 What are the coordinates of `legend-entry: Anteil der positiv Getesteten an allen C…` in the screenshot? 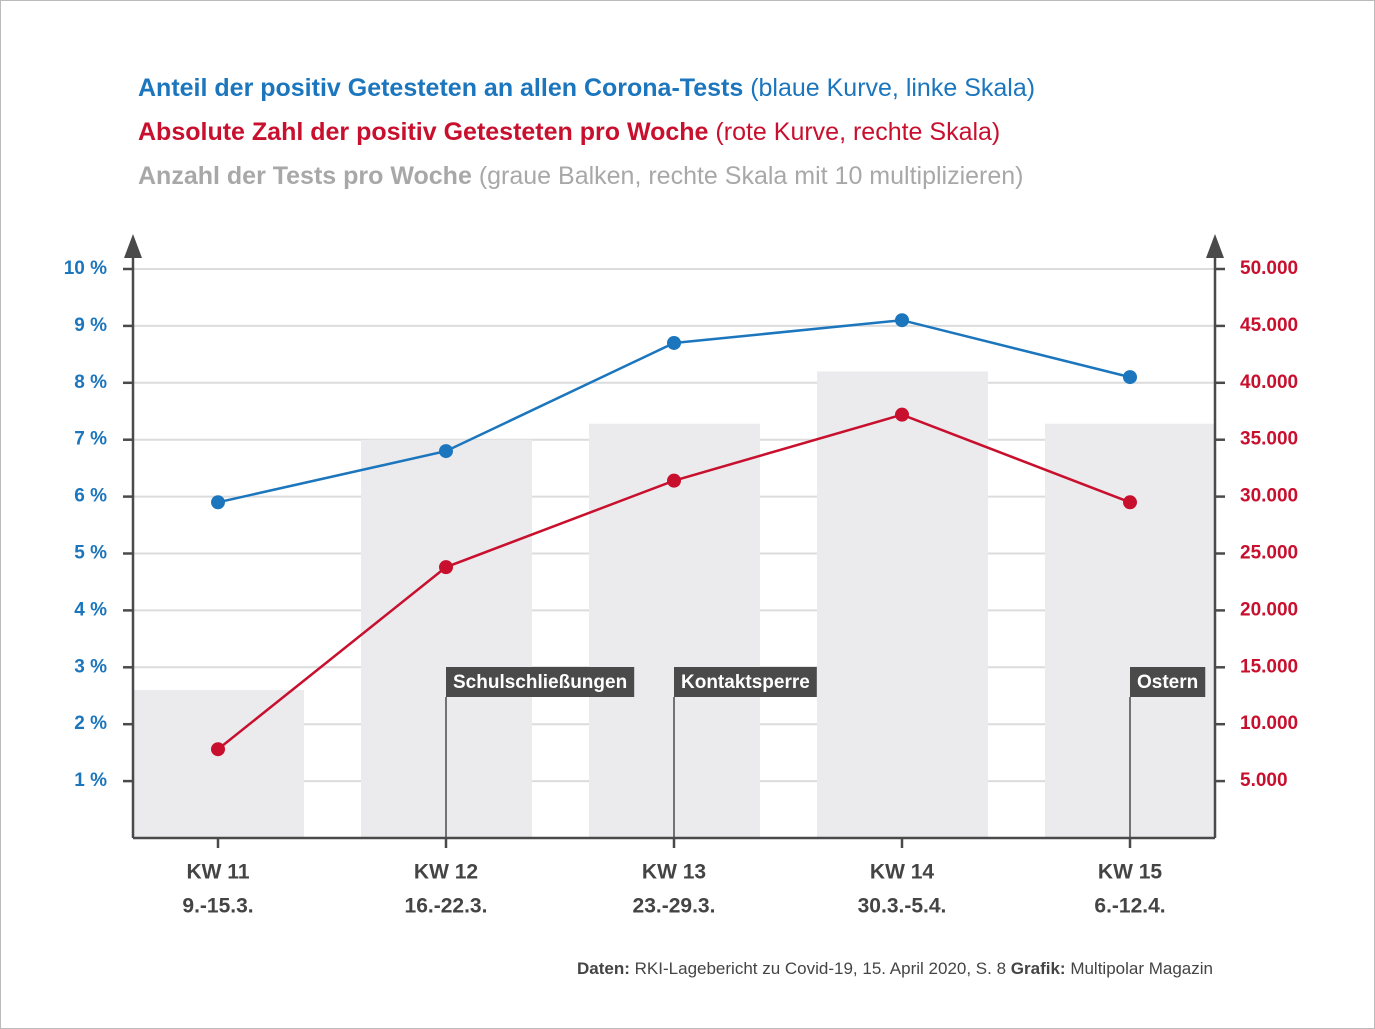 It's located at (586, 88).